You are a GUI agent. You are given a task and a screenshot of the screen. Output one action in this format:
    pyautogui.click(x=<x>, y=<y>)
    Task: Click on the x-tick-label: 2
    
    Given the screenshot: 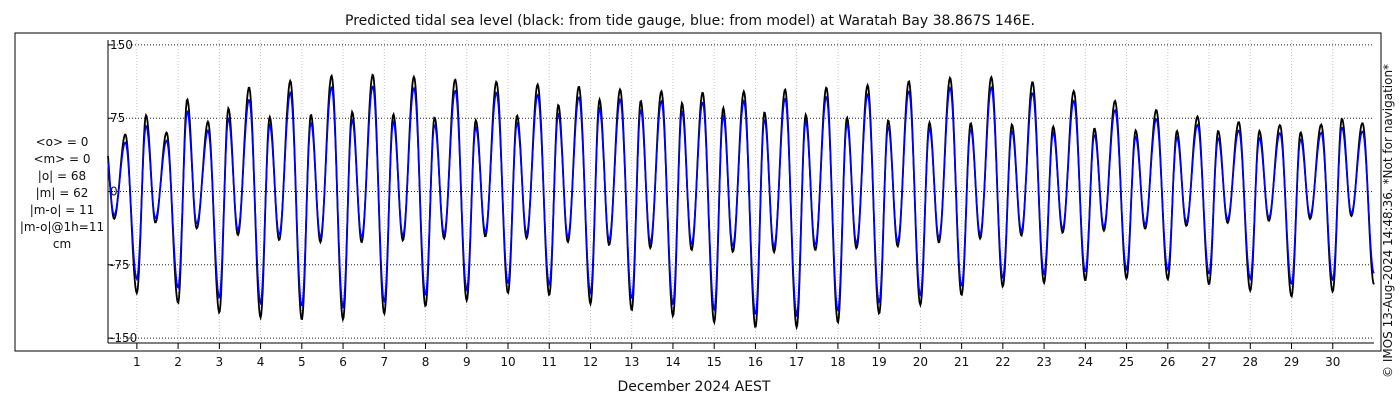 What is the action you would take?
    pyautogui.click(x=178, y=362)
    